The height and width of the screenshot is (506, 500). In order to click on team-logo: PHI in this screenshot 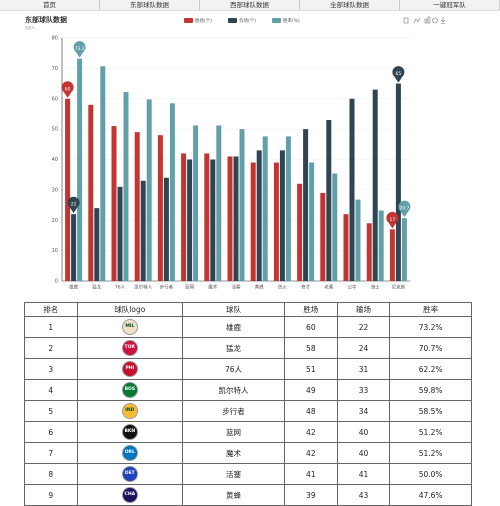, I will do `click(129, 369)`.